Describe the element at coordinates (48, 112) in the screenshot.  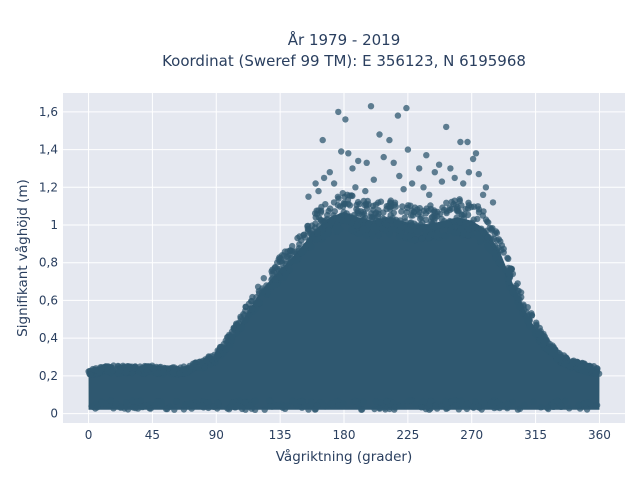
I see `y-tick-label: 1,6` at that location.